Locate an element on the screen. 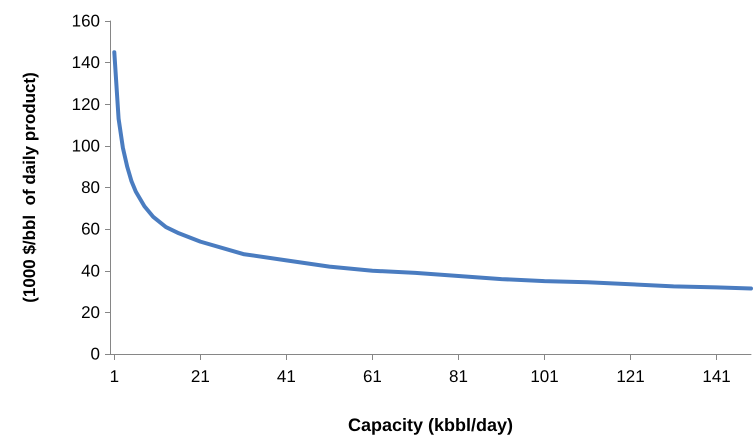 This screenshot has width=753, height=444. y-tick-label: 80 is located at coordinates (90, 187).